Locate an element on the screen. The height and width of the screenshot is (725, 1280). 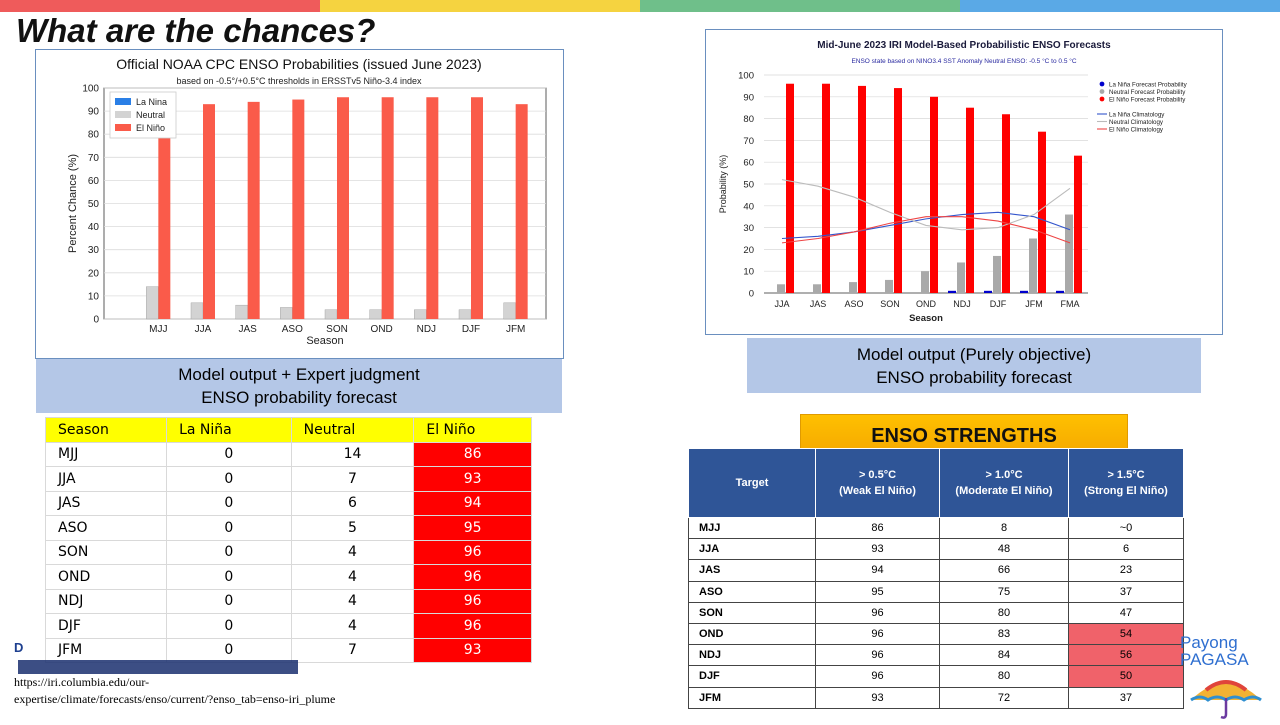
x-axis-label: Season is located at coordinates (324, 341).